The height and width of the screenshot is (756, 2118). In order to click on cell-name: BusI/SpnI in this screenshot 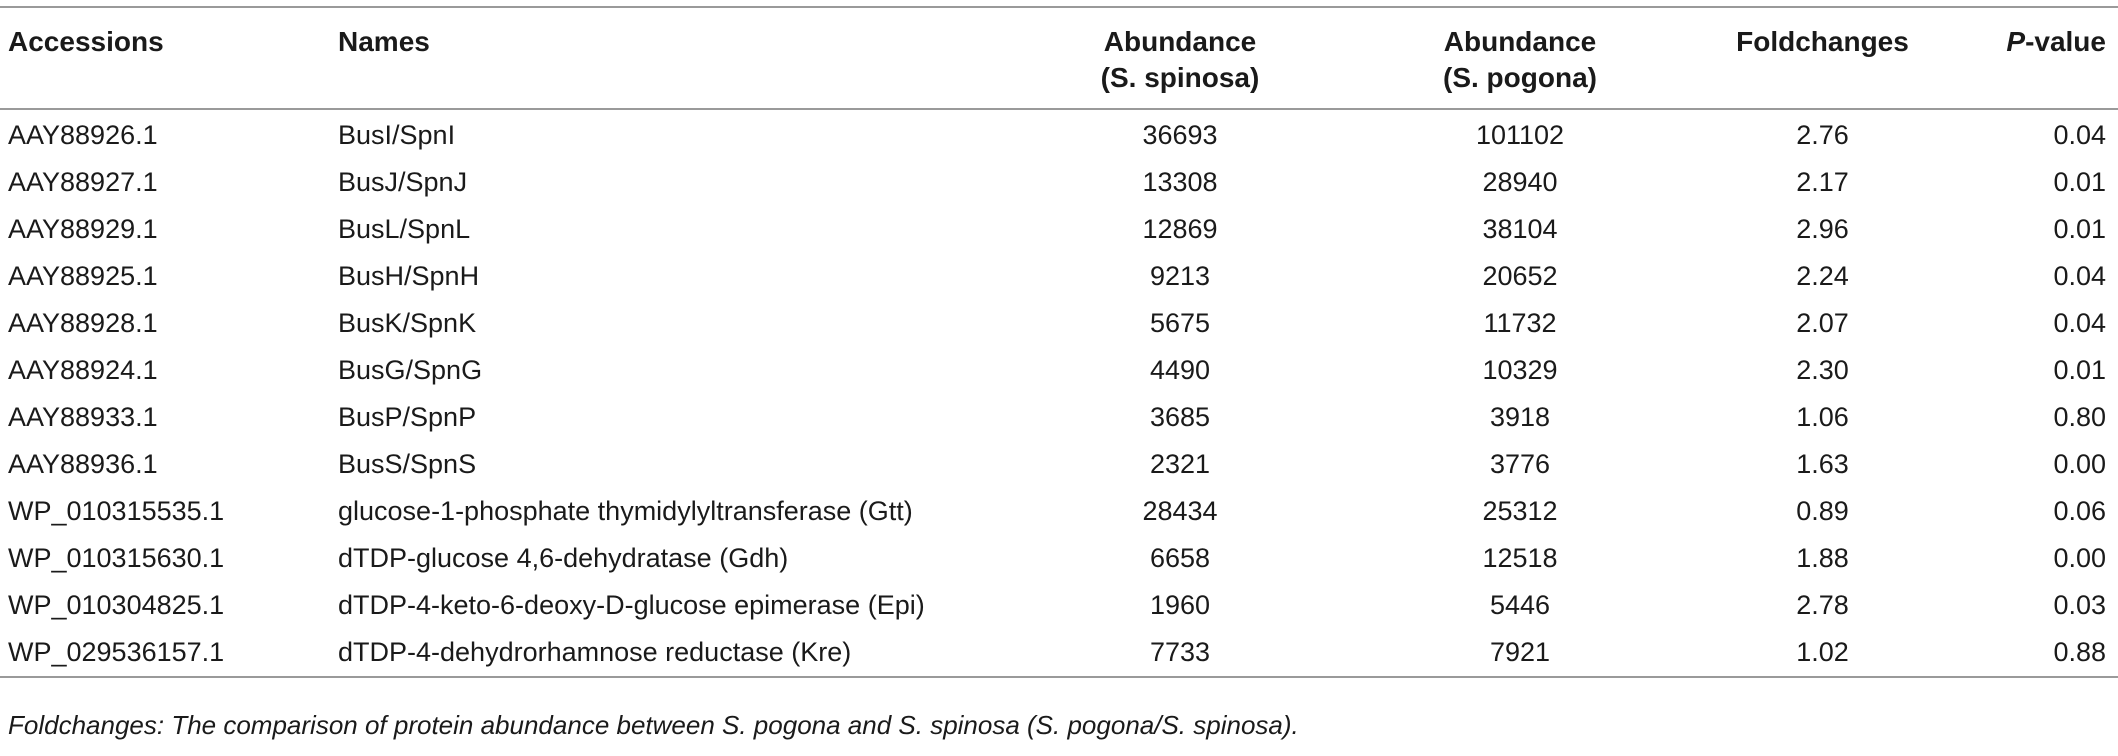, I will do `click(397, 135)`.